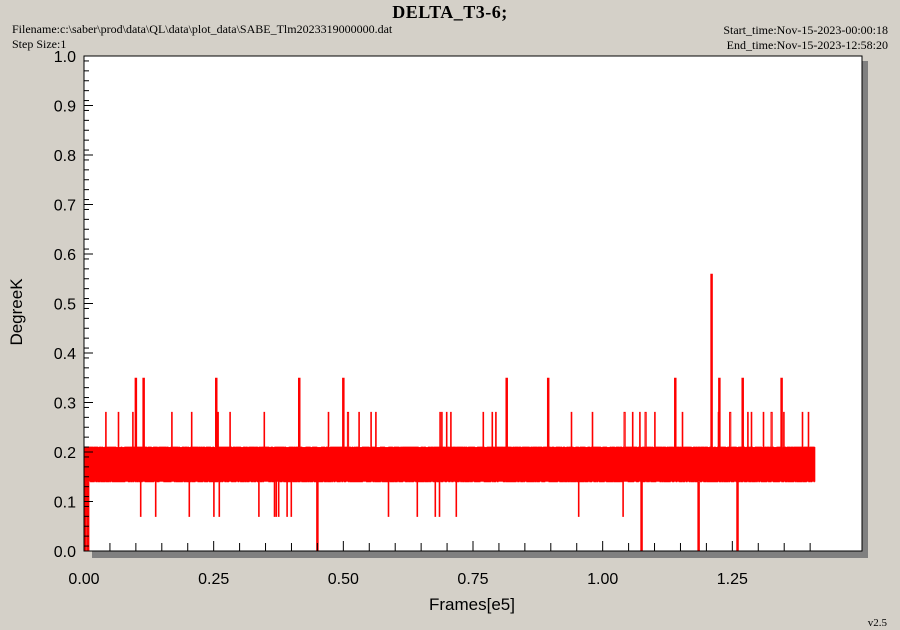 This screenshot has height=630, width=900. Describe the element at coordinates (450, 12) in the screenshot. I see `chart-title: DELTA_T3-6;` at that location.